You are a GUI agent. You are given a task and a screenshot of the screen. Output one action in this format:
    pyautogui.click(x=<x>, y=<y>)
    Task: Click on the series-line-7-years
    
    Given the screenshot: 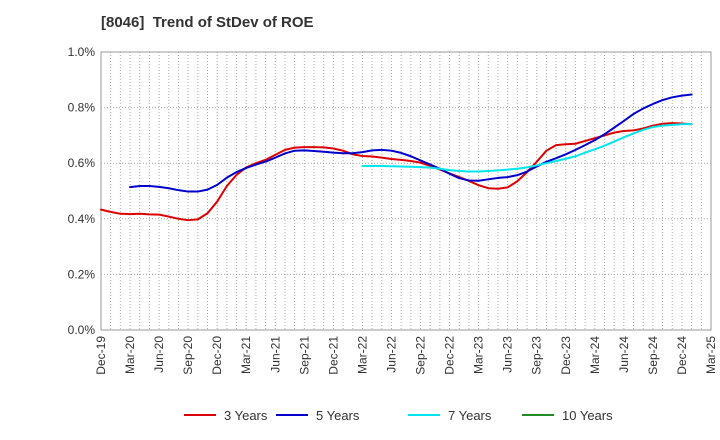 What is the action you would take?
    pyautogui.click(x=527, y=148)
    